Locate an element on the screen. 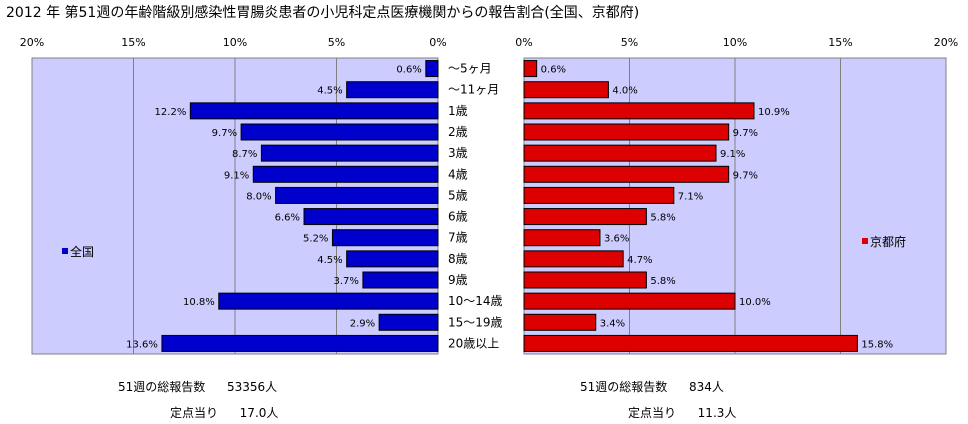 The height and width of the screenshot is (424, 968). data-label-kyoto: 3.6% is located at coordinates (616, 239).